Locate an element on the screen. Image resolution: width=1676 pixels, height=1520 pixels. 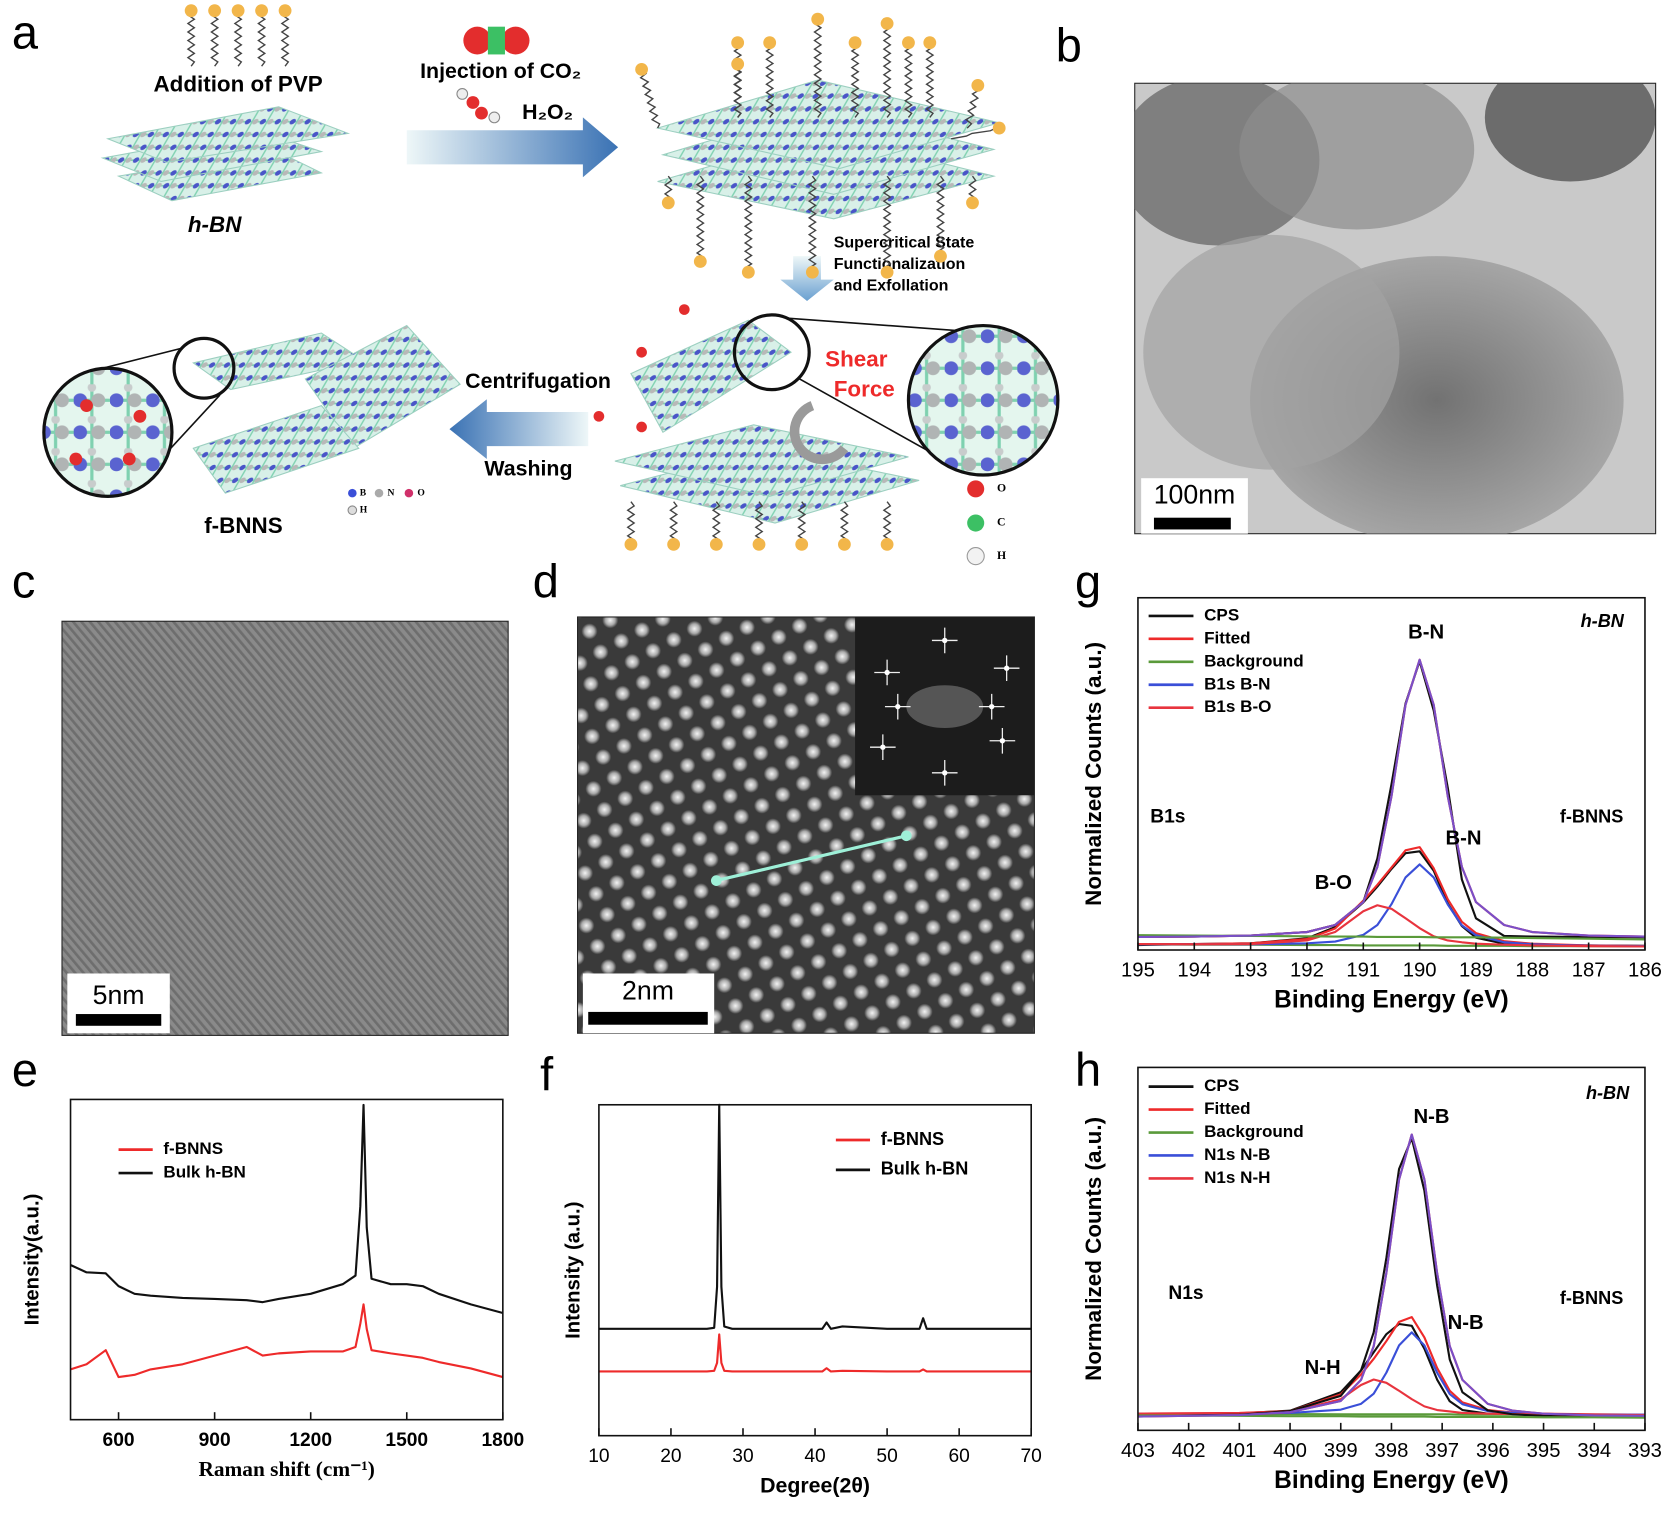
atom-label: B is located at coordinates (363, 492).